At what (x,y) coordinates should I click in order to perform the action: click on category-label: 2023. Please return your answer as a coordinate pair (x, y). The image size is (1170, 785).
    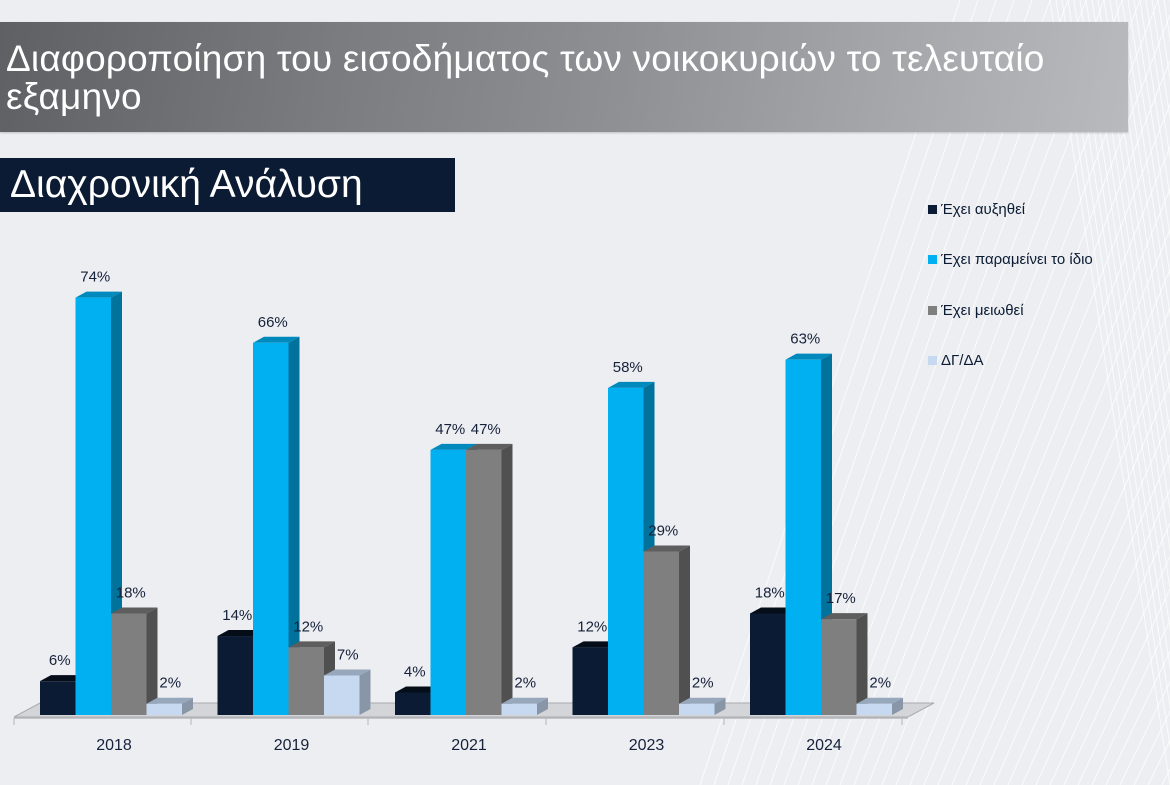
    Looking at the image, I should click on (647, 745).